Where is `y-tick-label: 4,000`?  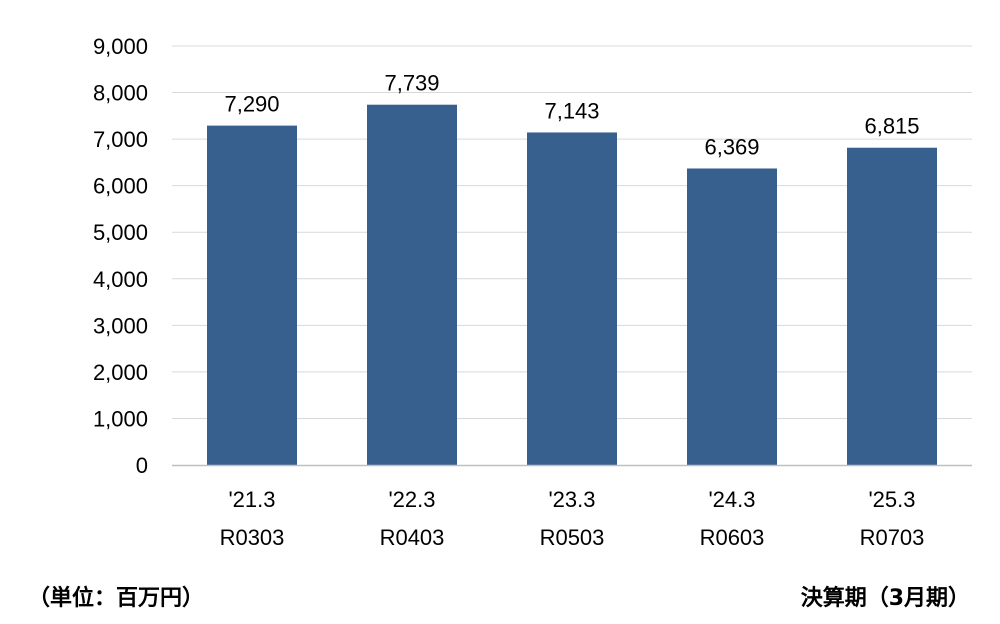
y-tick-label: 4,000 is located at coordinates (120, 279).